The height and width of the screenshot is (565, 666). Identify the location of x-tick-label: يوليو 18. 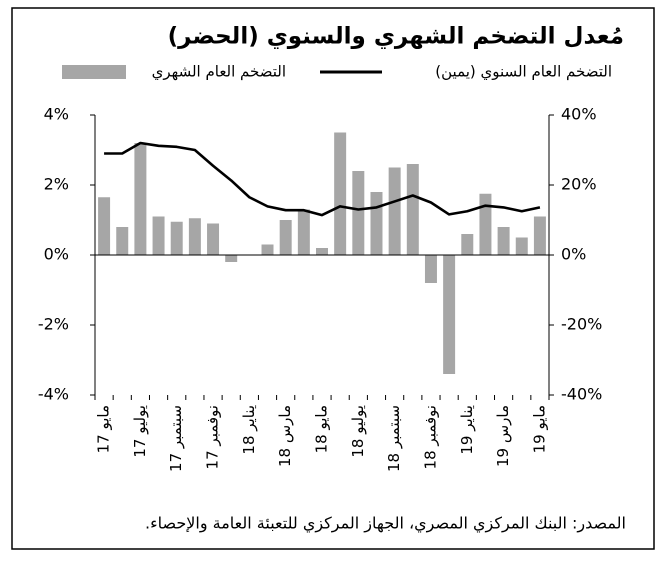
(358, 431).